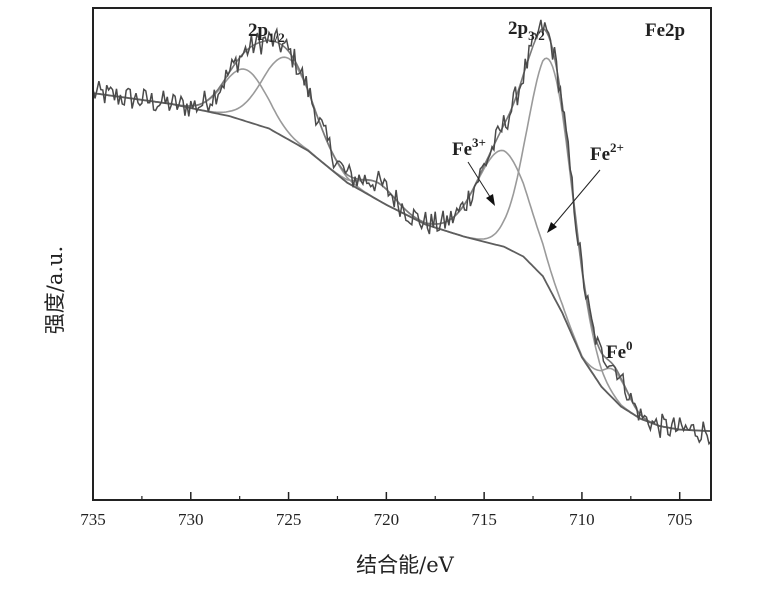 The height and width of the screenshot is (595, 763). Describe the element at coordinates (490, 200) in the screenshot. I see `arrow-fe3-head` at that location.